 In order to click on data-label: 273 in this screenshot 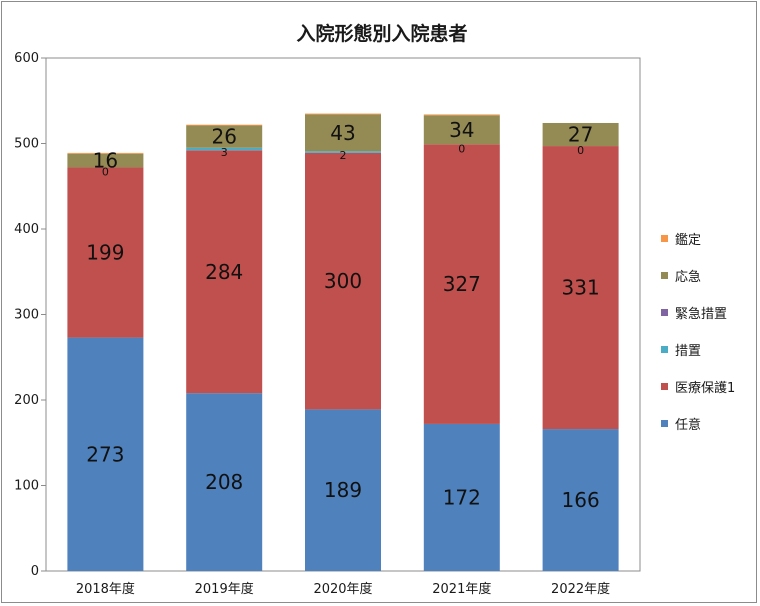, I will do `click(105, 454)`.